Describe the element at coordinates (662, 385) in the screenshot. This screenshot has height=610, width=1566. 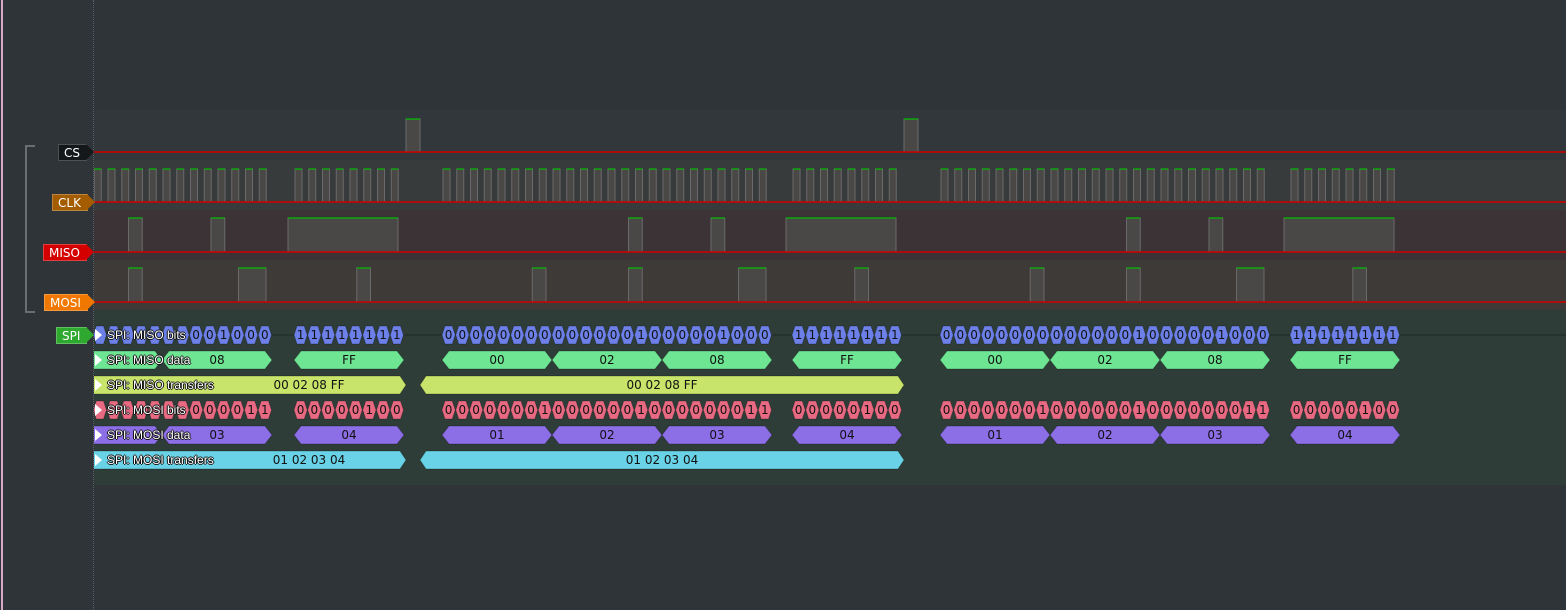
I see `miso-transfer: 00 02 08 FF` at that location.